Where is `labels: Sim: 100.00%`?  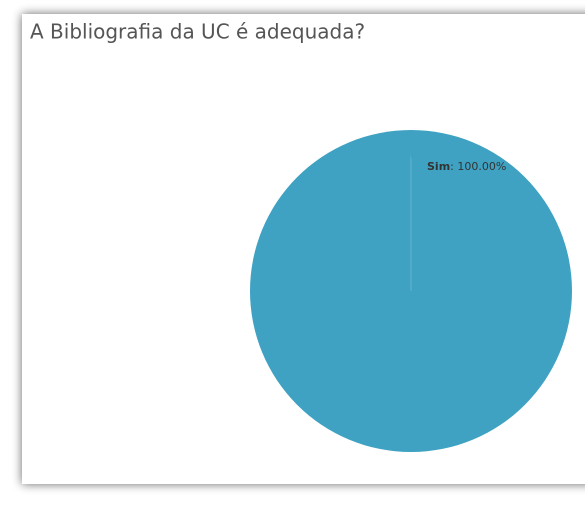
labels: Sim: 100.00% is located at coordinates (458, 151).